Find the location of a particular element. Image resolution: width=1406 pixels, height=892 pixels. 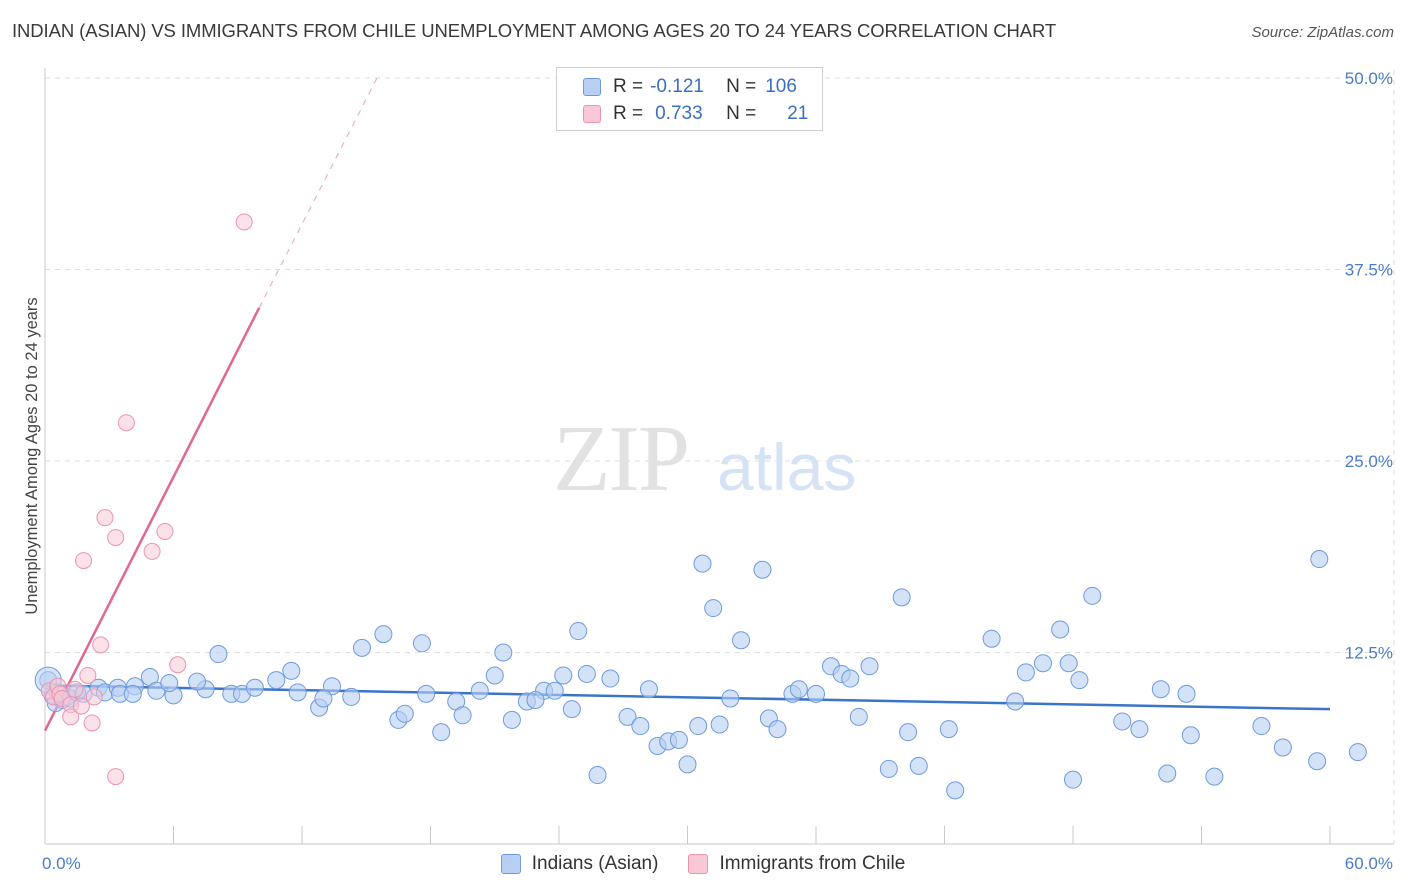

correlation-legend: R = -0.121 N = 106 R = 0.733 N = 21 is located at coordinates (689, 99).